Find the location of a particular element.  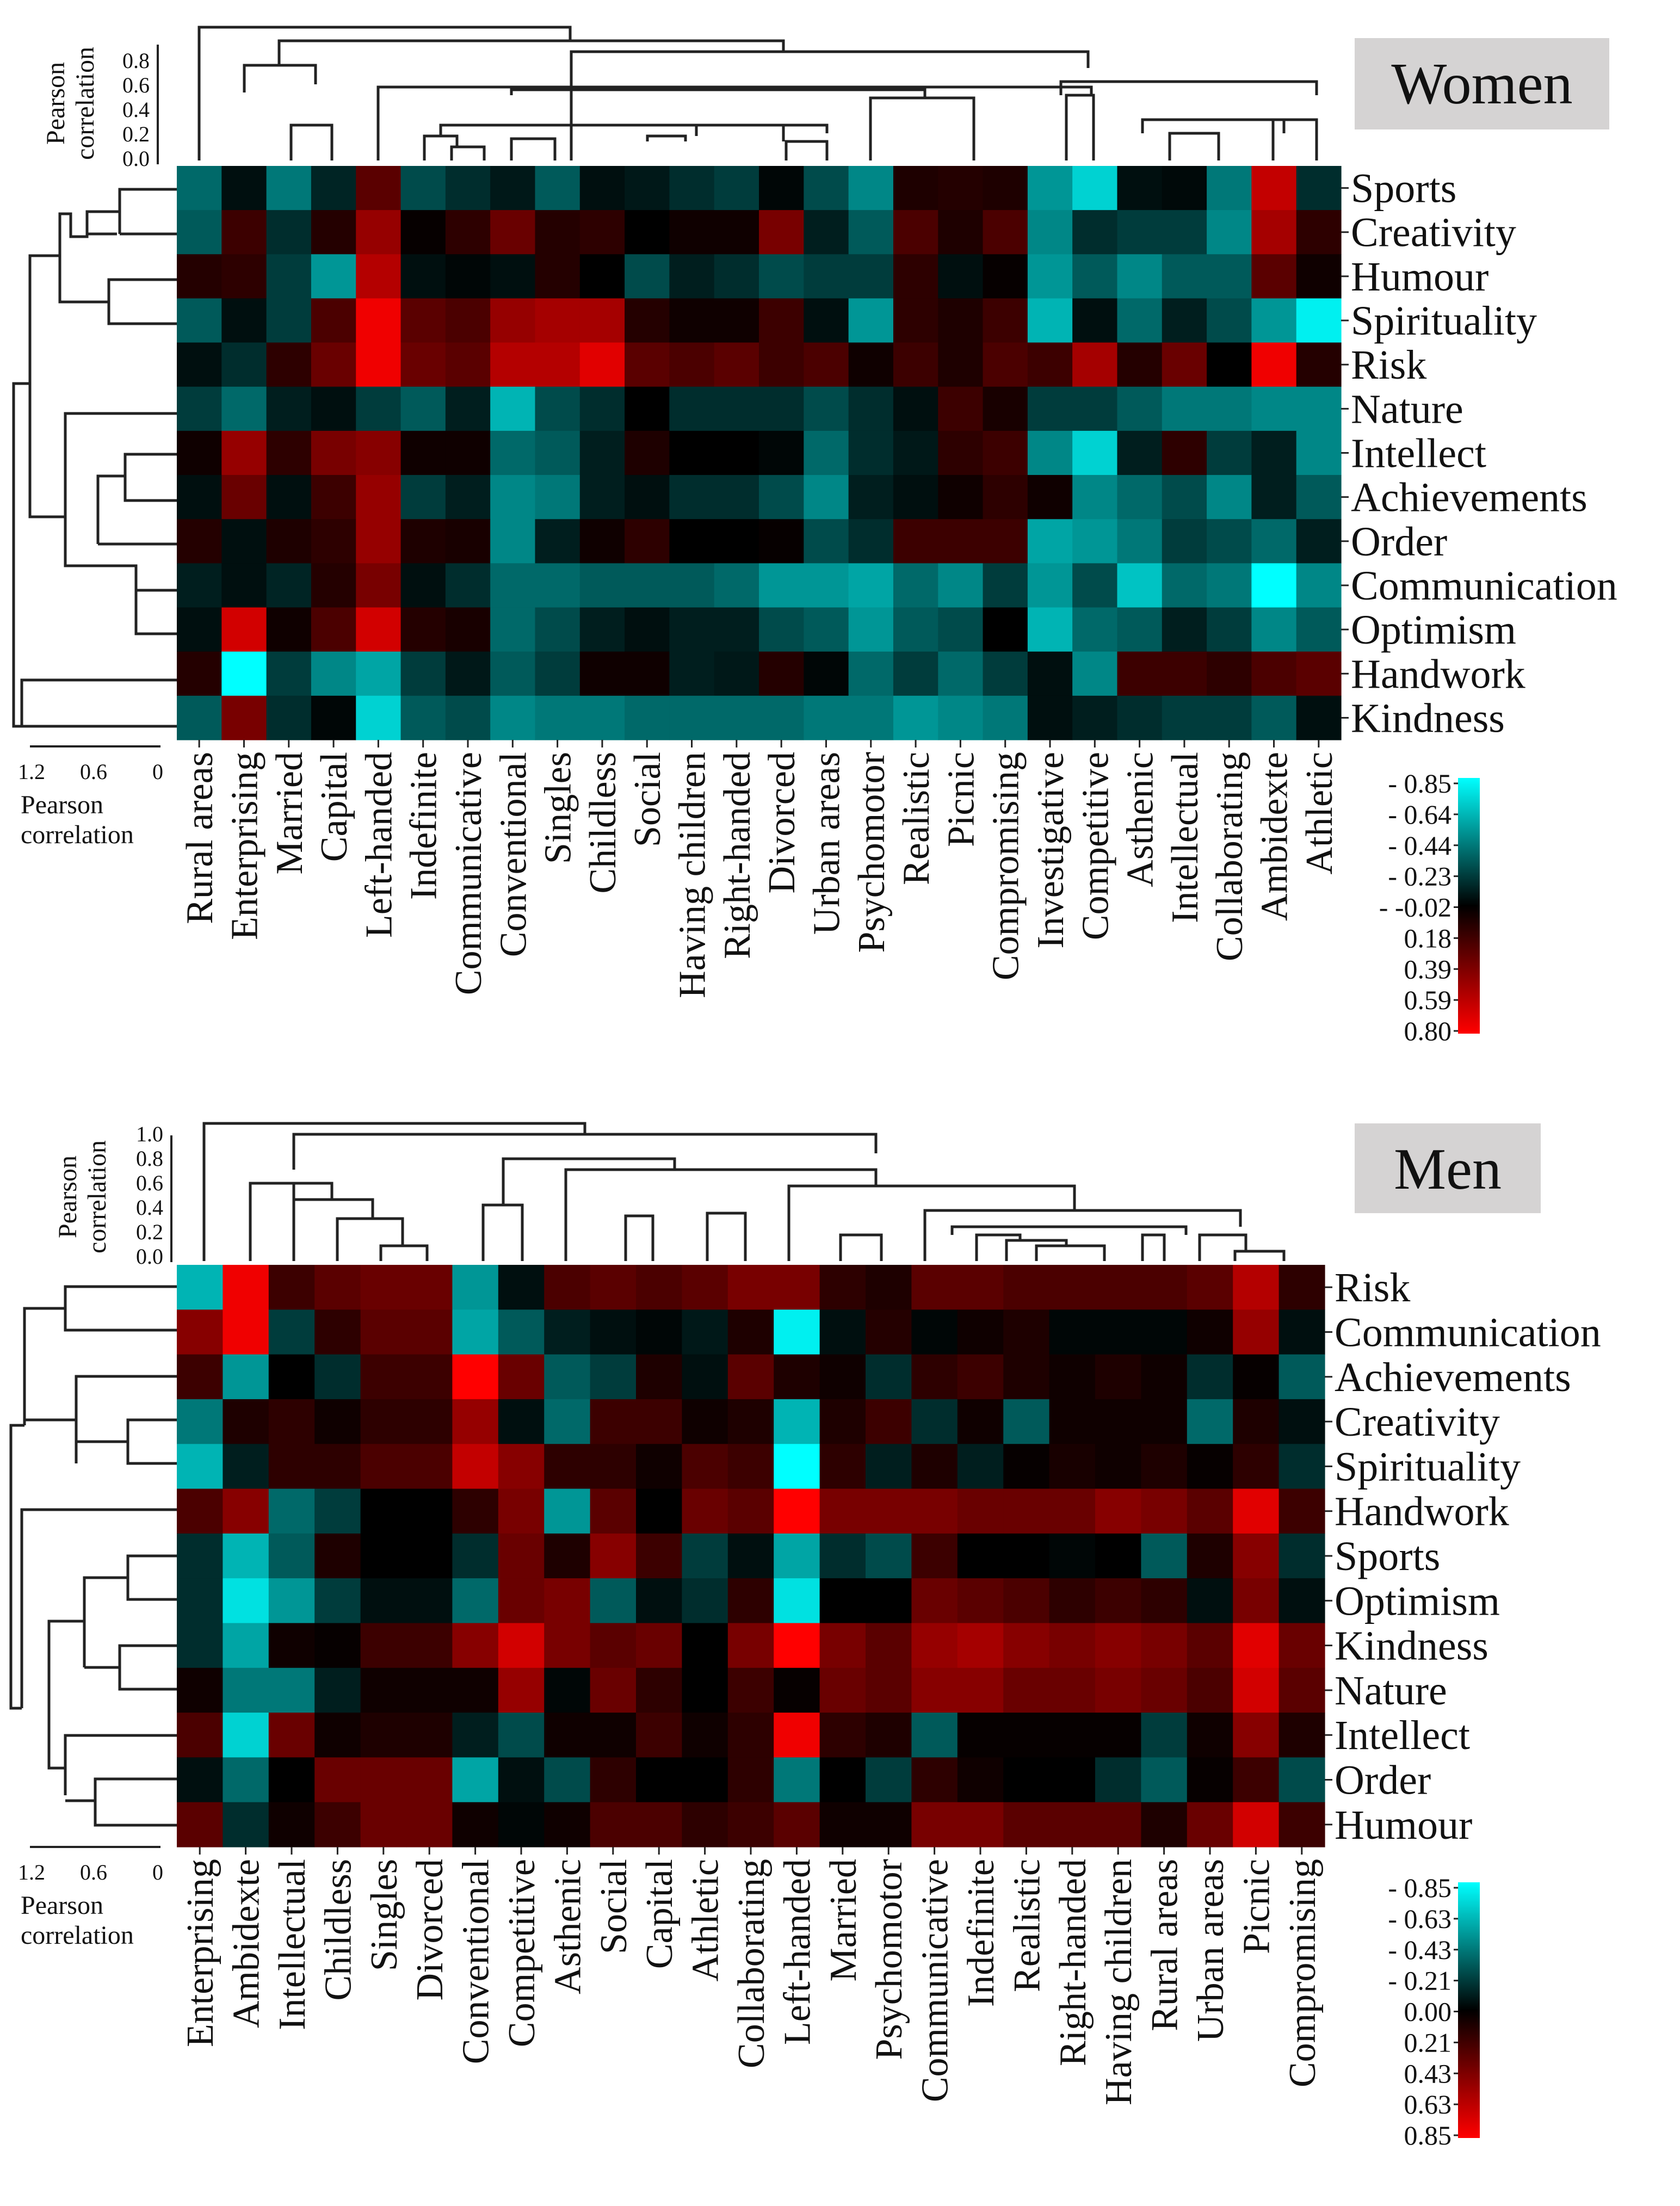

column-label: Childless is located at coordinates (603, 823).